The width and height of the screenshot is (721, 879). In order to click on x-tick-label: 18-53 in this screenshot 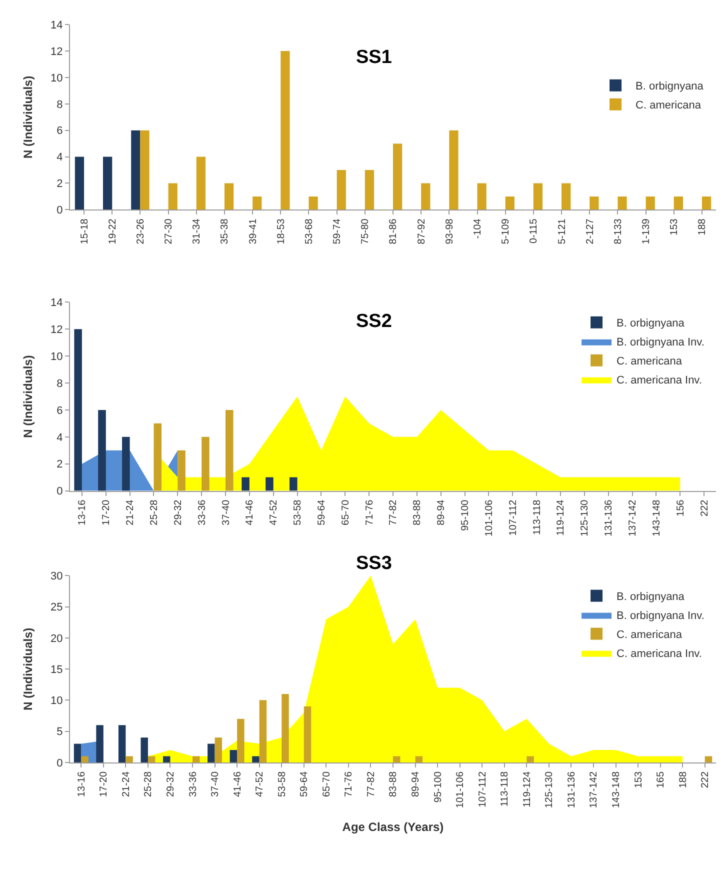, I will do `click(281, 231)`.